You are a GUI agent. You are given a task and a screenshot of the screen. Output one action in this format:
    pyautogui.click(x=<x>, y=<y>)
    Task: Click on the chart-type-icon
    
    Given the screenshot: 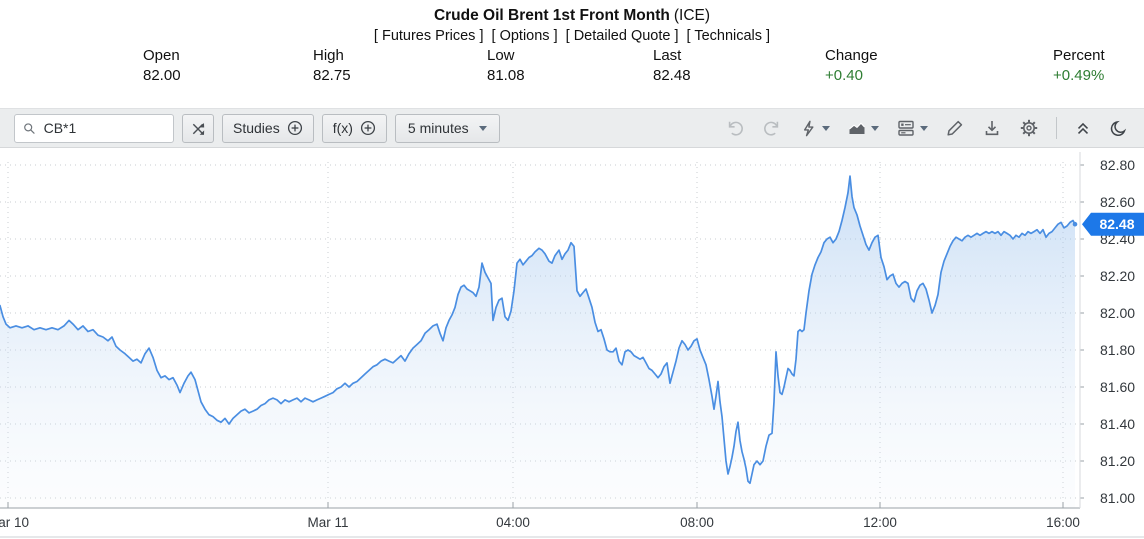 What is the action you would take?
    pyautogui.click(x=857, y=128)
    